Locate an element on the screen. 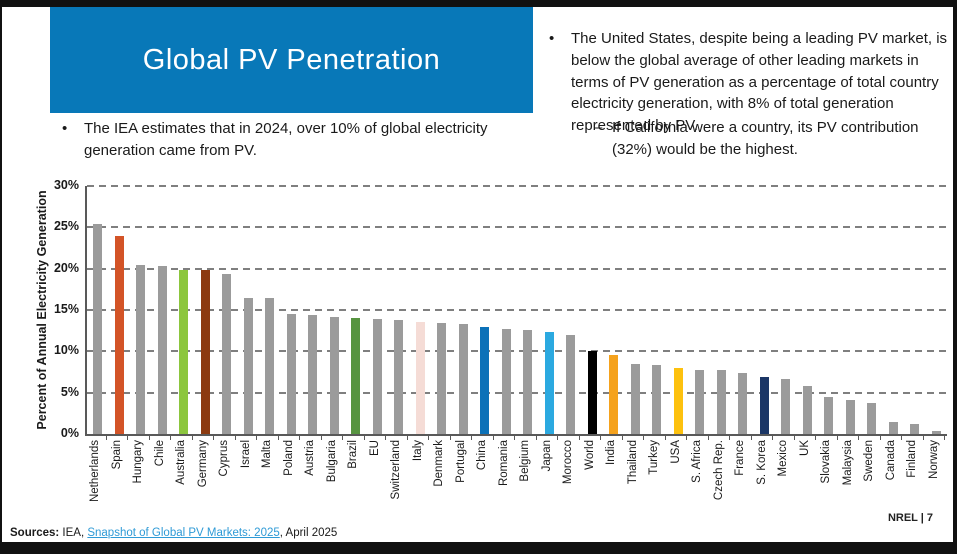 The height and width of the screenshot is (554, 957). x-label-cyprus: Cyprus is located at coordinates (224, 458).